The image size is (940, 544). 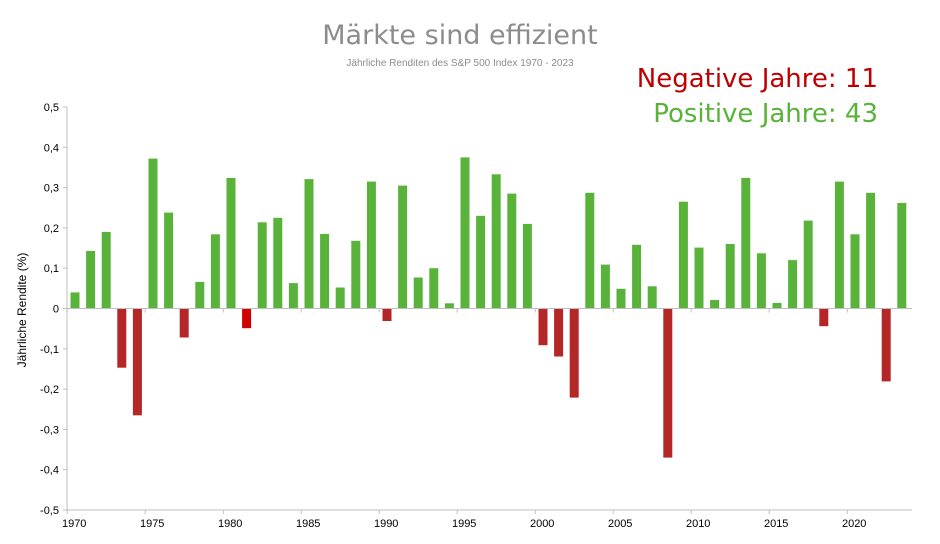 I want to click on x-tick-label: 1990, so click(x=386, y=524).